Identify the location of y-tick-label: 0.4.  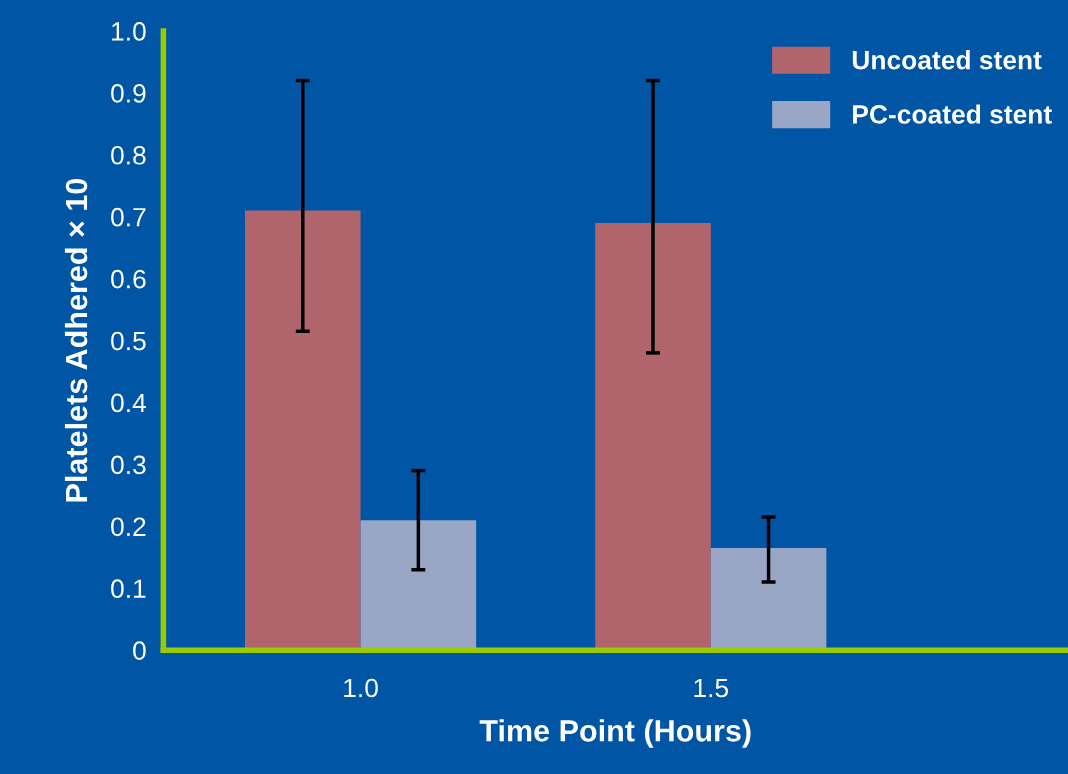
(128, 403).